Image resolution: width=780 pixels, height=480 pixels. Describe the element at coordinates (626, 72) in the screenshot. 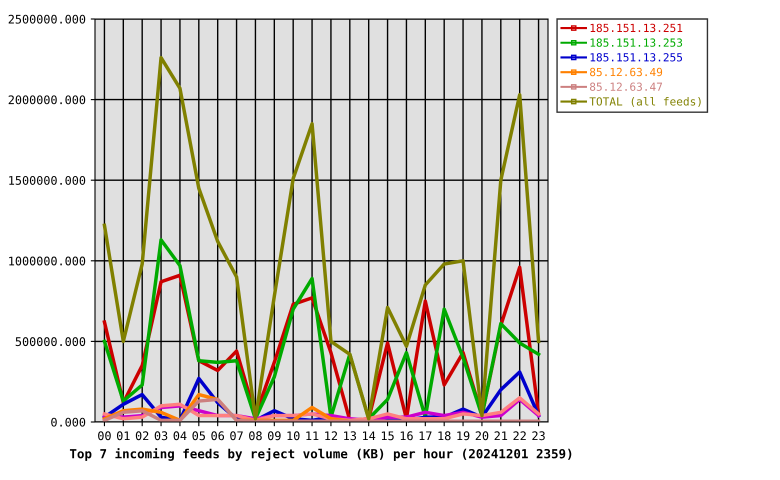

I see `legend-label: 85.12.63.49` at that location.